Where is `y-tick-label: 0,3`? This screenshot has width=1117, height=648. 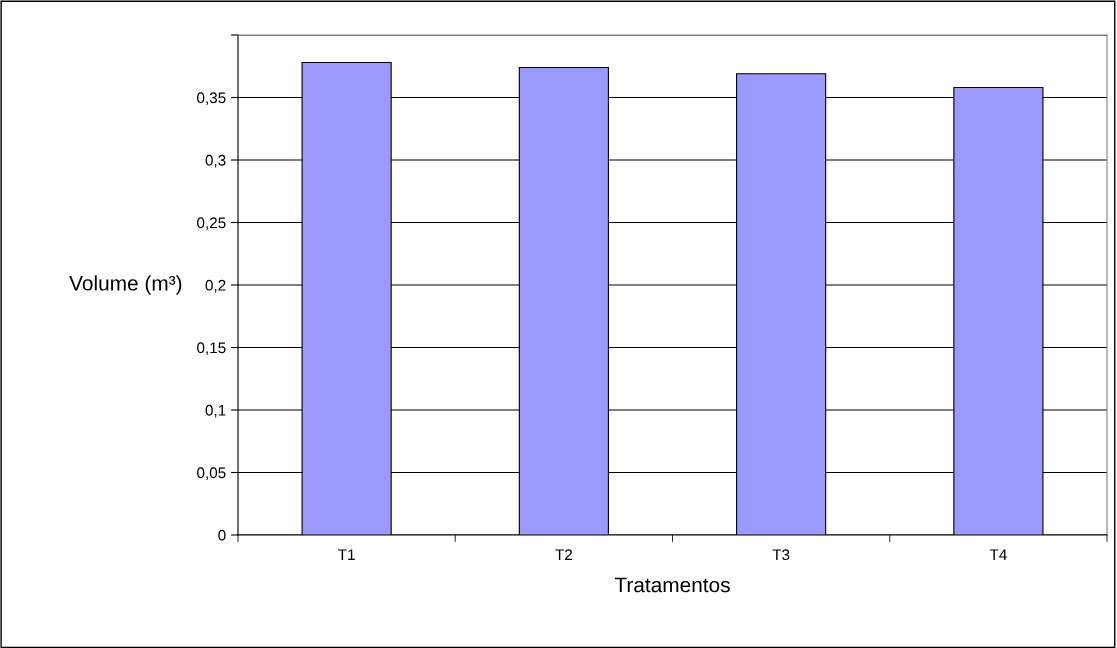 y-tick-label: 0,3 is located at coordinates (215, 161).